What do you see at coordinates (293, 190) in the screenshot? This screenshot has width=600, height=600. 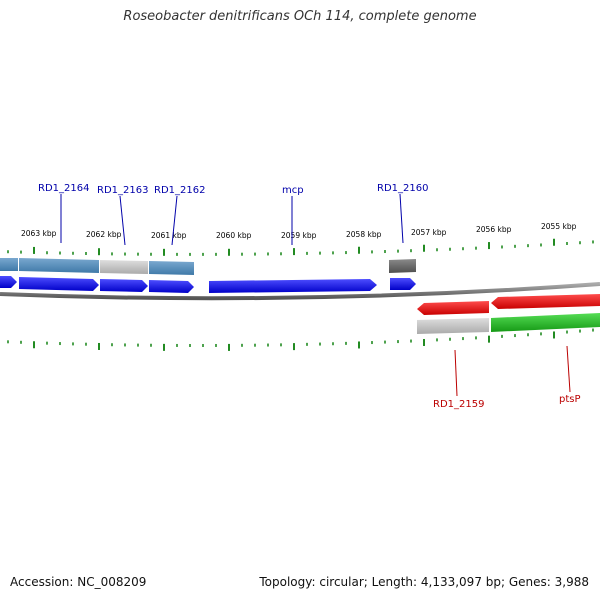 I see `gene-label-mcp: mcp` at bounding box center [293, 190].